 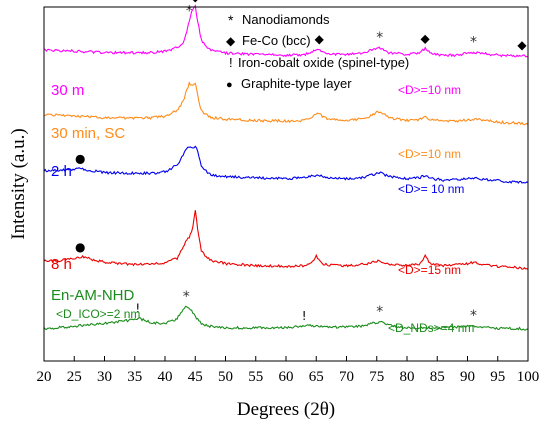 What do you see at coordinates (225, 377) in the screenshot?
I see `x-tick-label-50: 50` at bounding box center [225, 377].